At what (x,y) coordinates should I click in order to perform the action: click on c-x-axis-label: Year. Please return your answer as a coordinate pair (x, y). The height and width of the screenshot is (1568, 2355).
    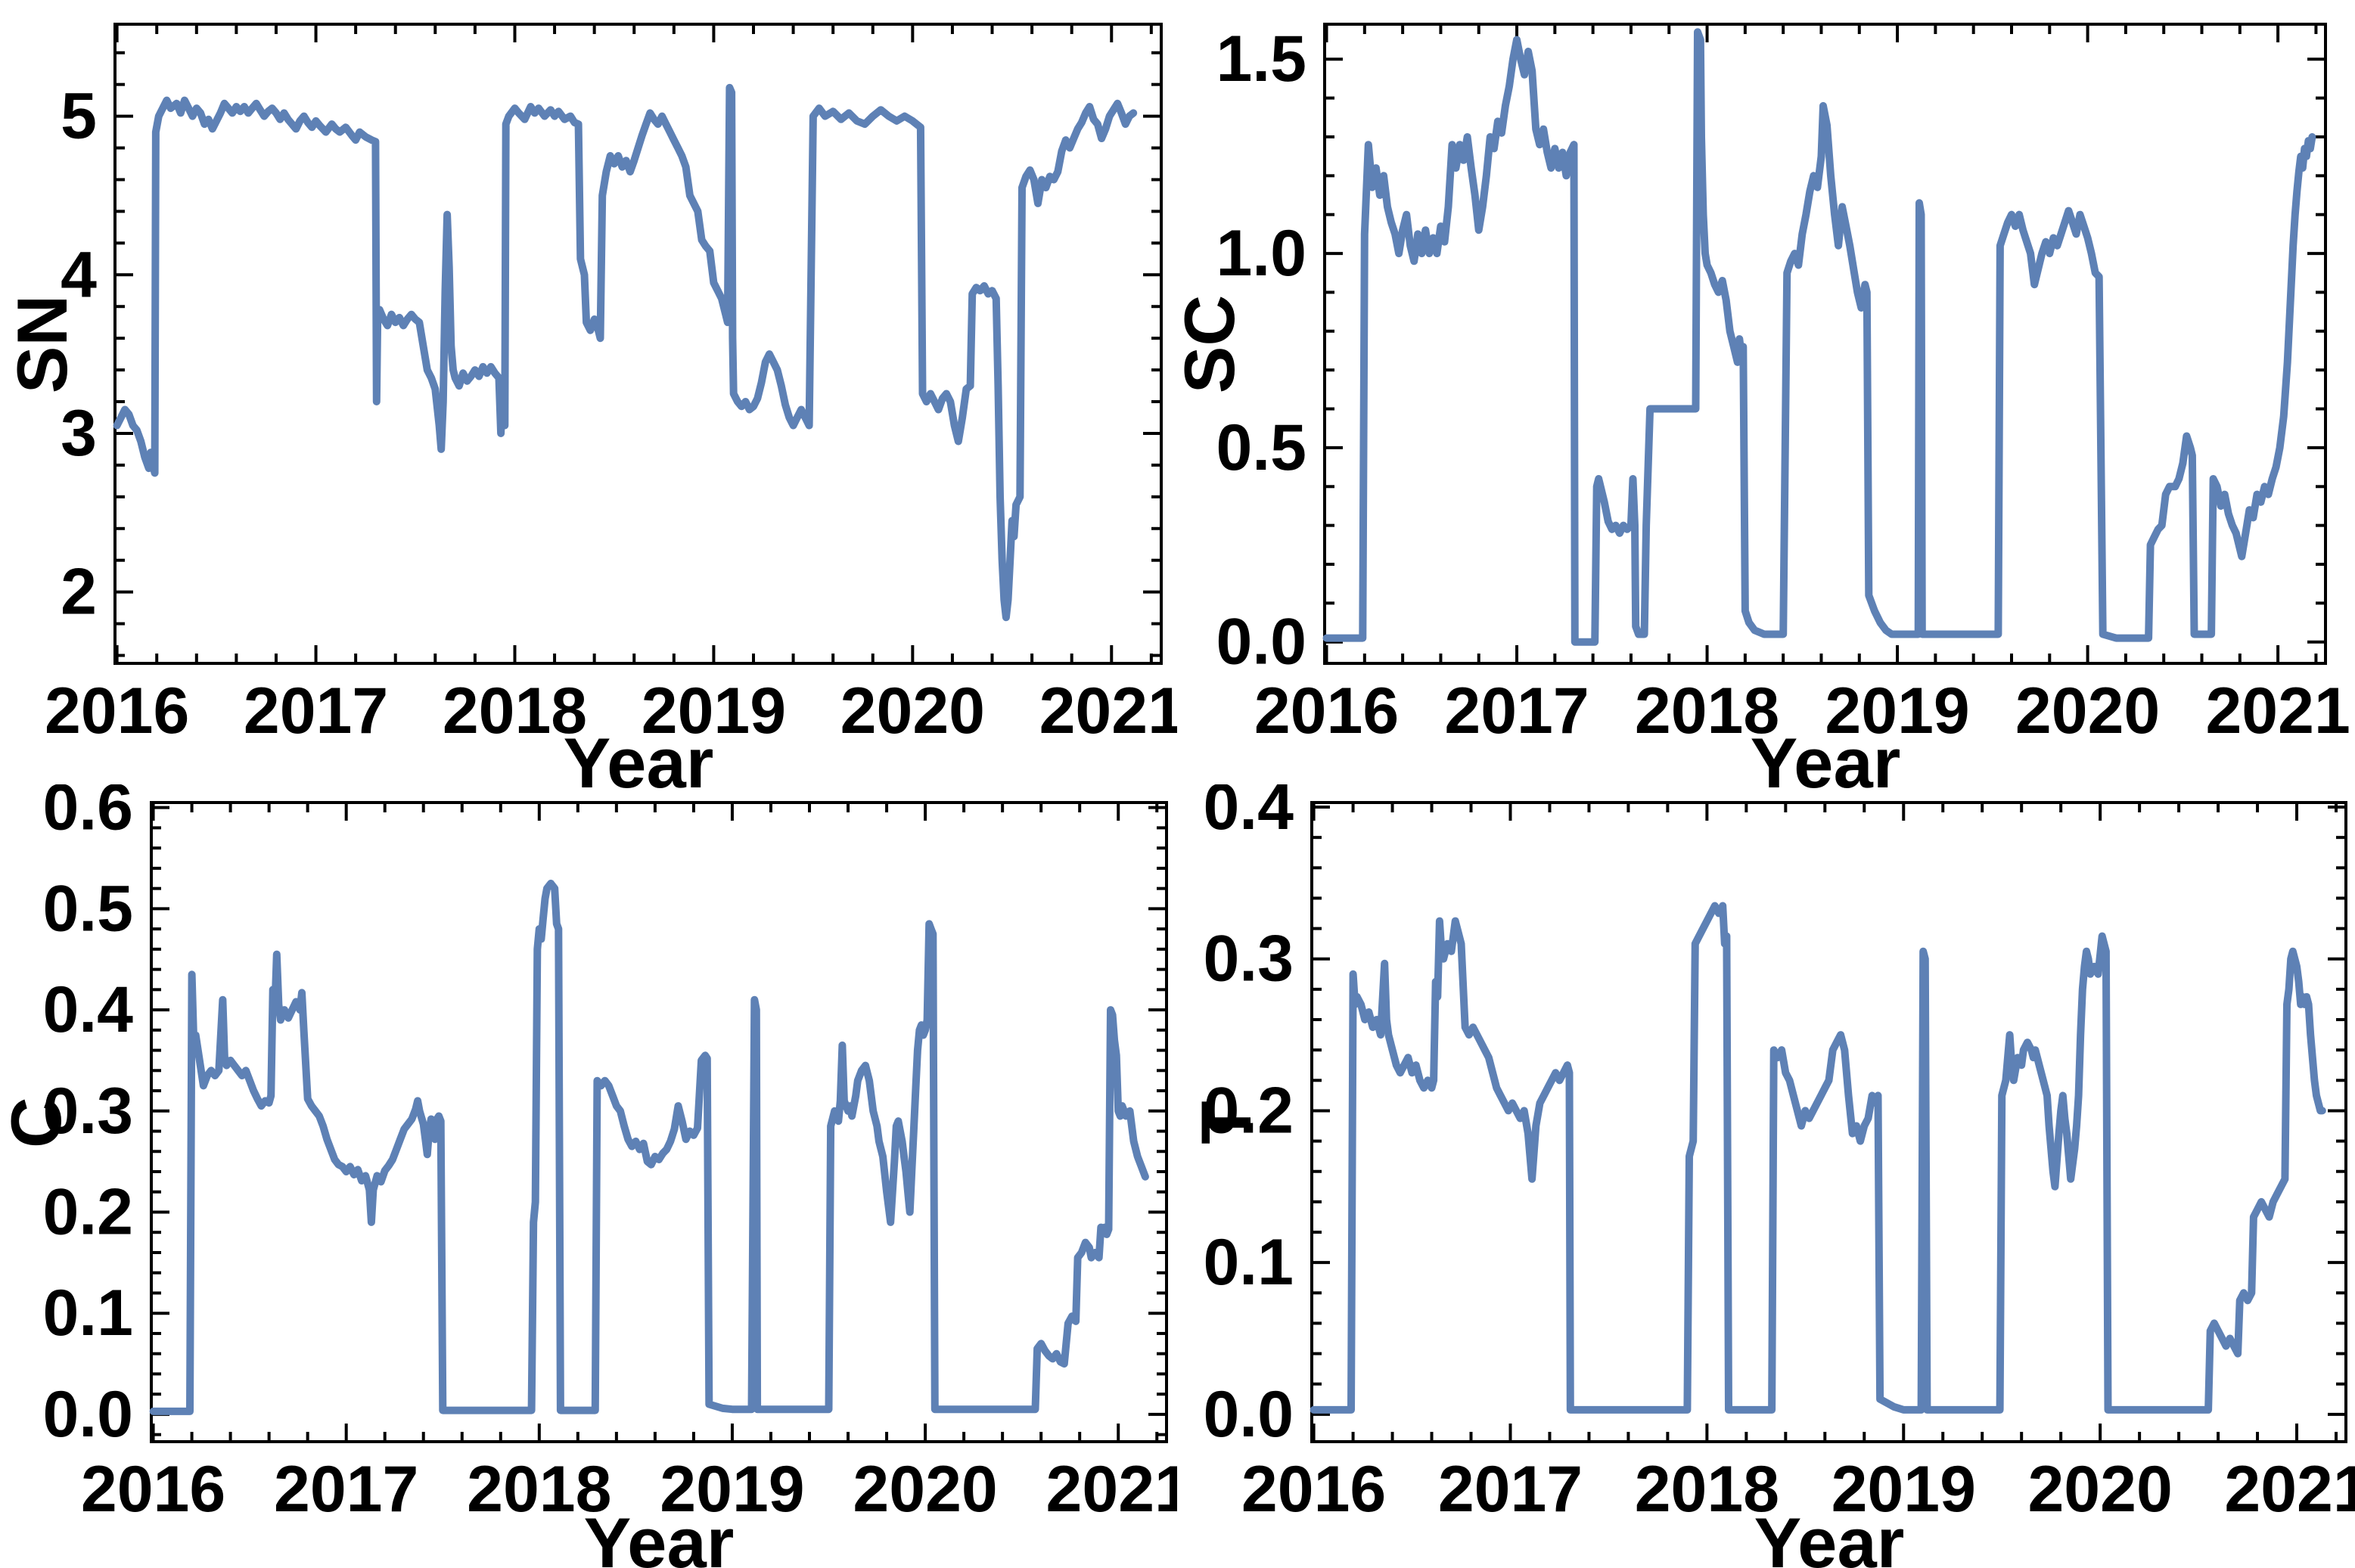
    Looking at the image, I should click on (659, 1536).